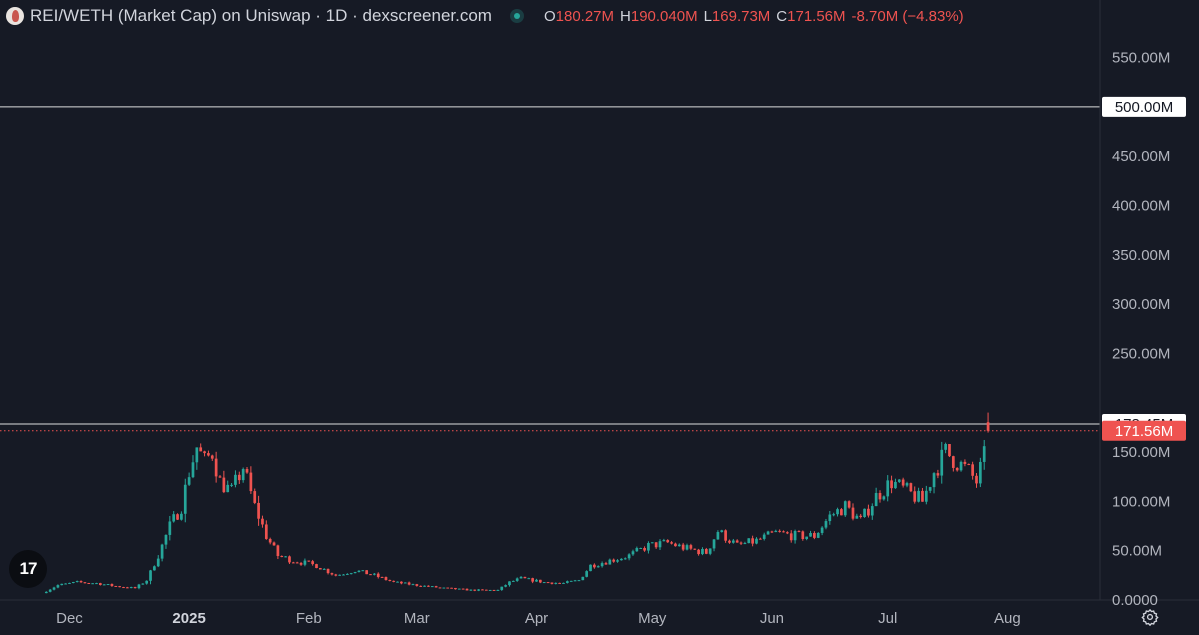  Describe the element at coordinates (1135, 600) in the screenshot. I see `y-tick-label: 0.0000` at that location.